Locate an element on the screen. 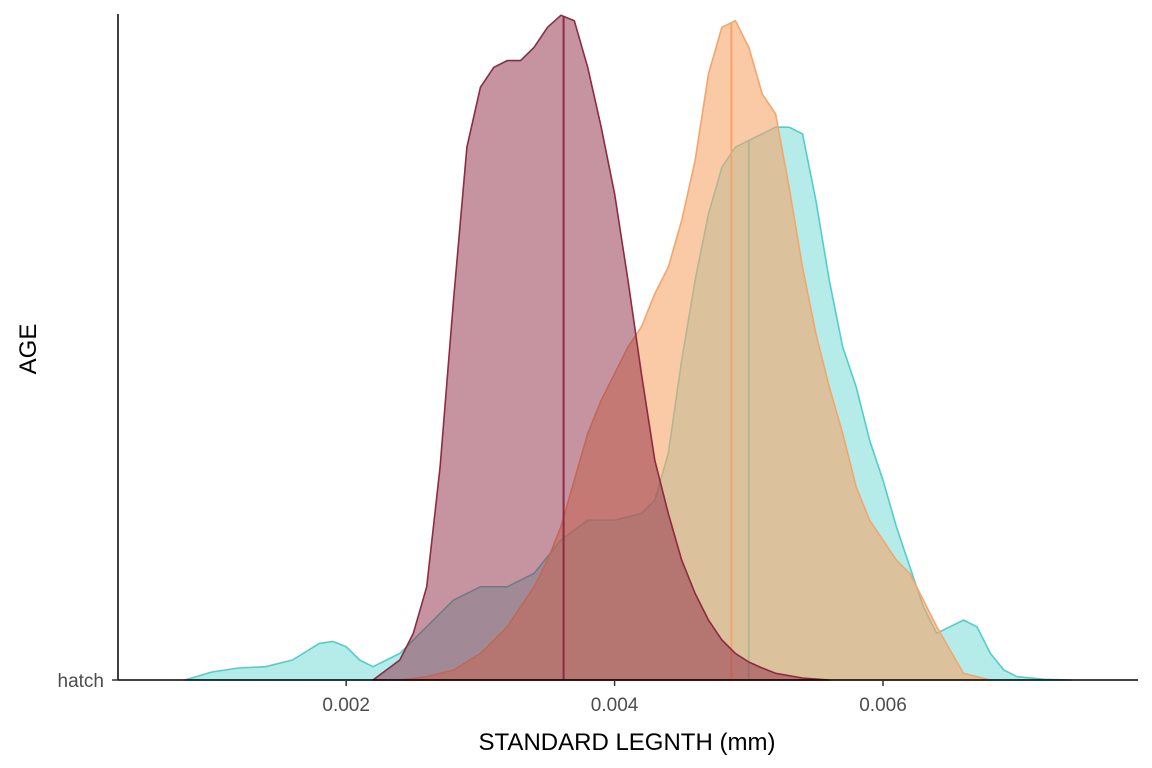  y-tick-label: hatch is located at coordinates (81, 681).